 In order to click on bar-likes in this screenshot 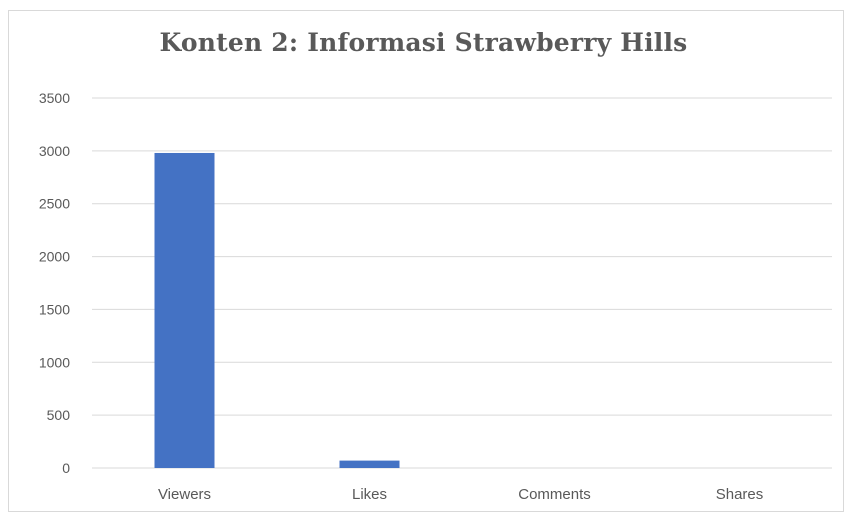, I will do `click(369, 464)`.